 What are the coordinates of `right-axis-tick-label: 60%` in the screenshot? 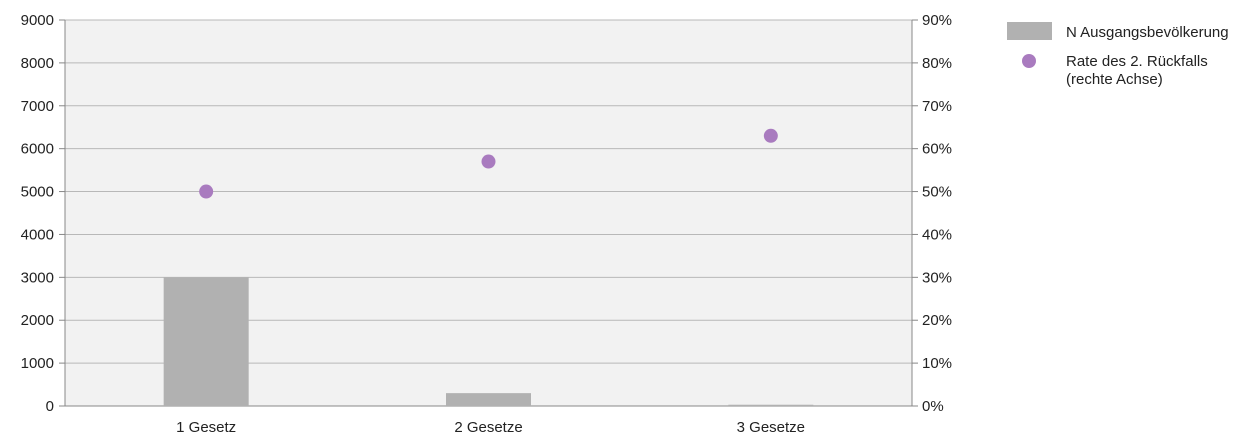 It's located at (937, 149).